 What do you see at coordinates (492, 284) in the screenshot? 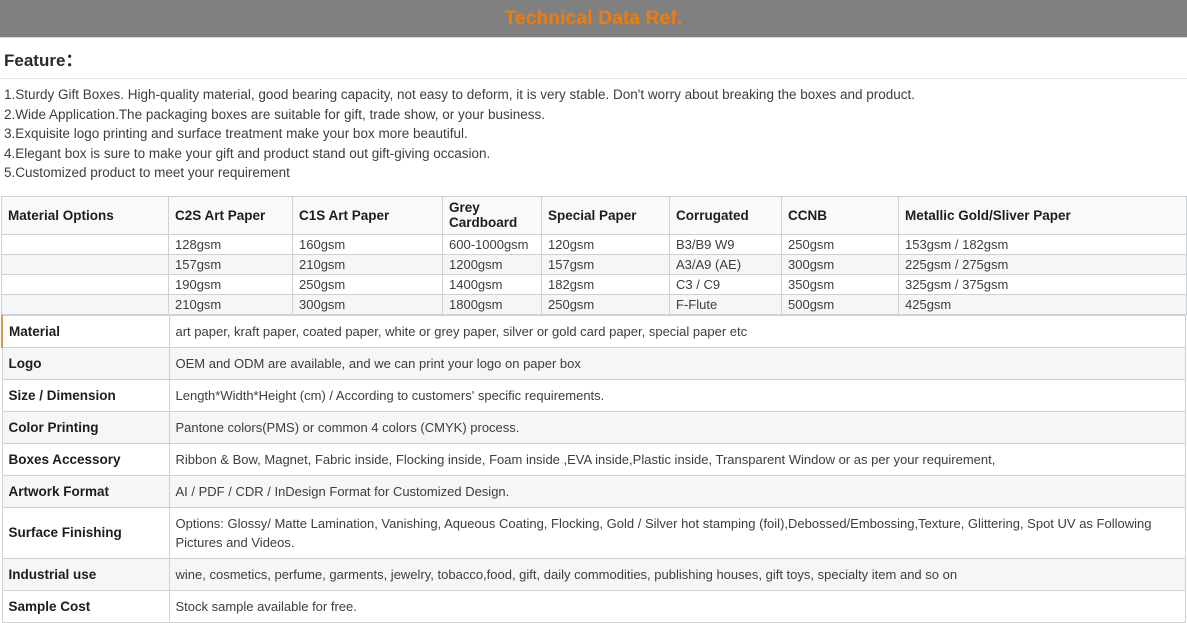
I see `table-cell: 1400gsm` at bounding box center [492, 284].